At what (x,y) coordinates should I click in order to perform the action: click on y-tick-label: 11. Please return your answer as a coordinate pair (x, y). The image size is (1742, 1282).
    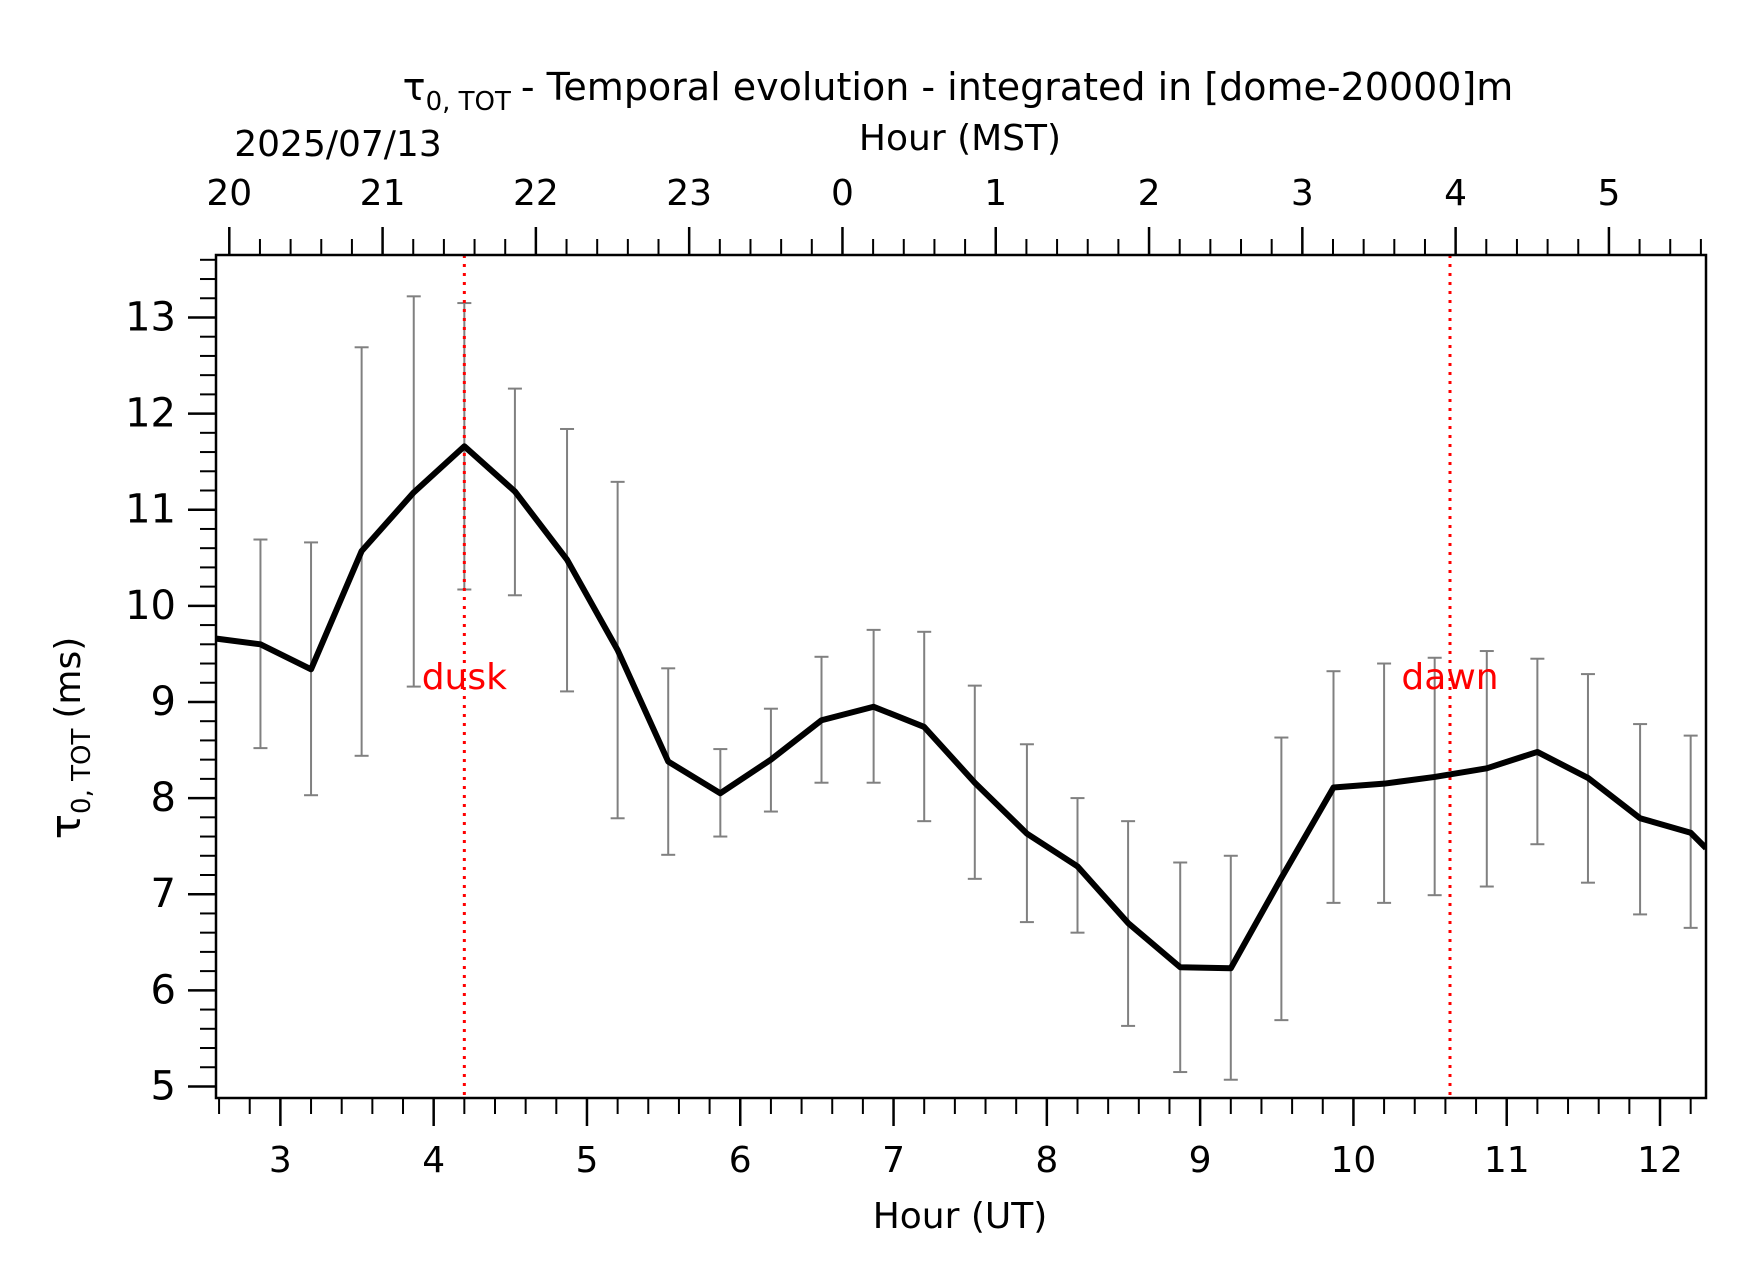
    Looking at the image, I should click on (150, 510).